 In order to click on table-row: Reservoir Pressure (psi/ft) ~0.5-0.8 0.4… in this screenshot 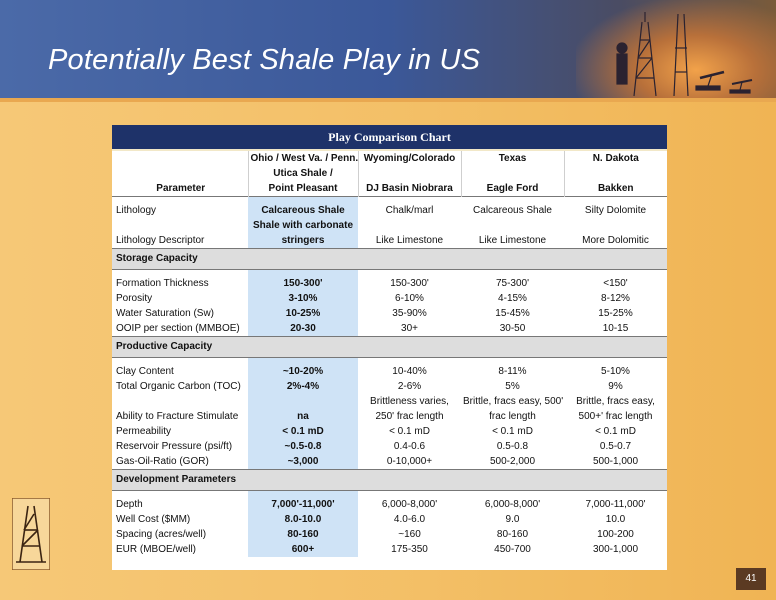, I will do `click(389, 446)`.